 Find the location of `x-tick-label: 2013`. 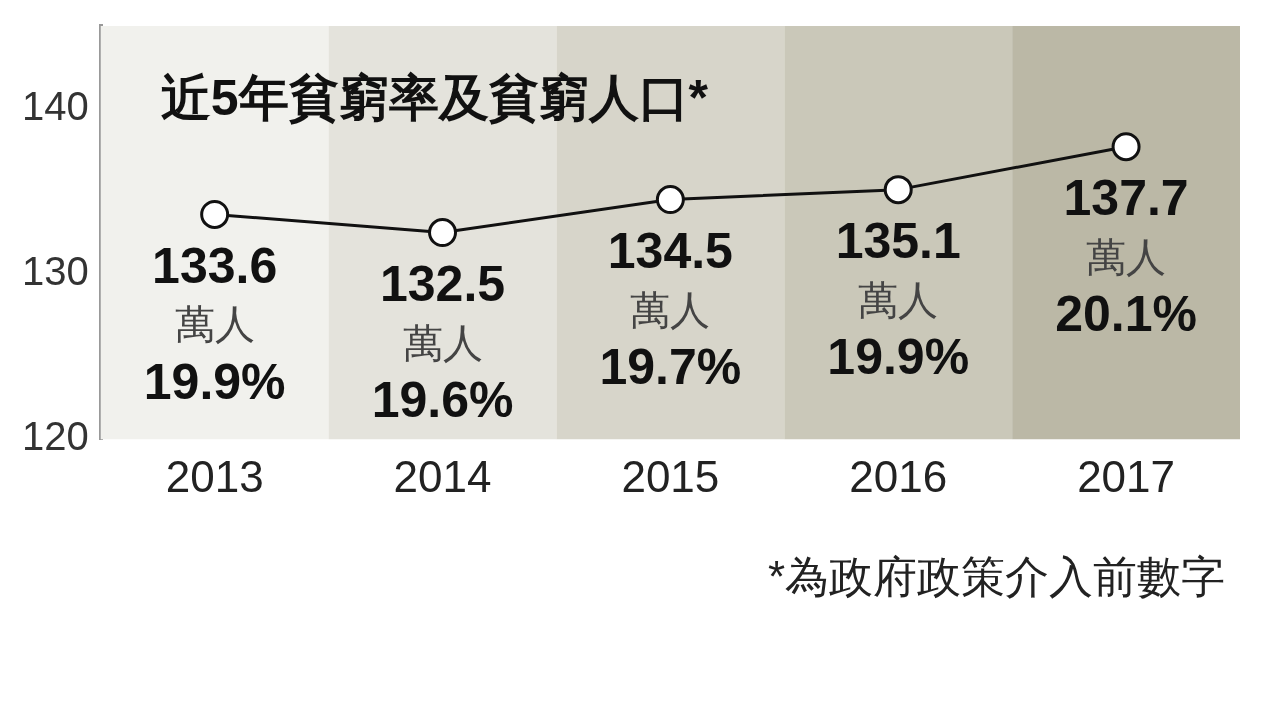

x-tick-label: 2013 is located at coordinates (214, 476).